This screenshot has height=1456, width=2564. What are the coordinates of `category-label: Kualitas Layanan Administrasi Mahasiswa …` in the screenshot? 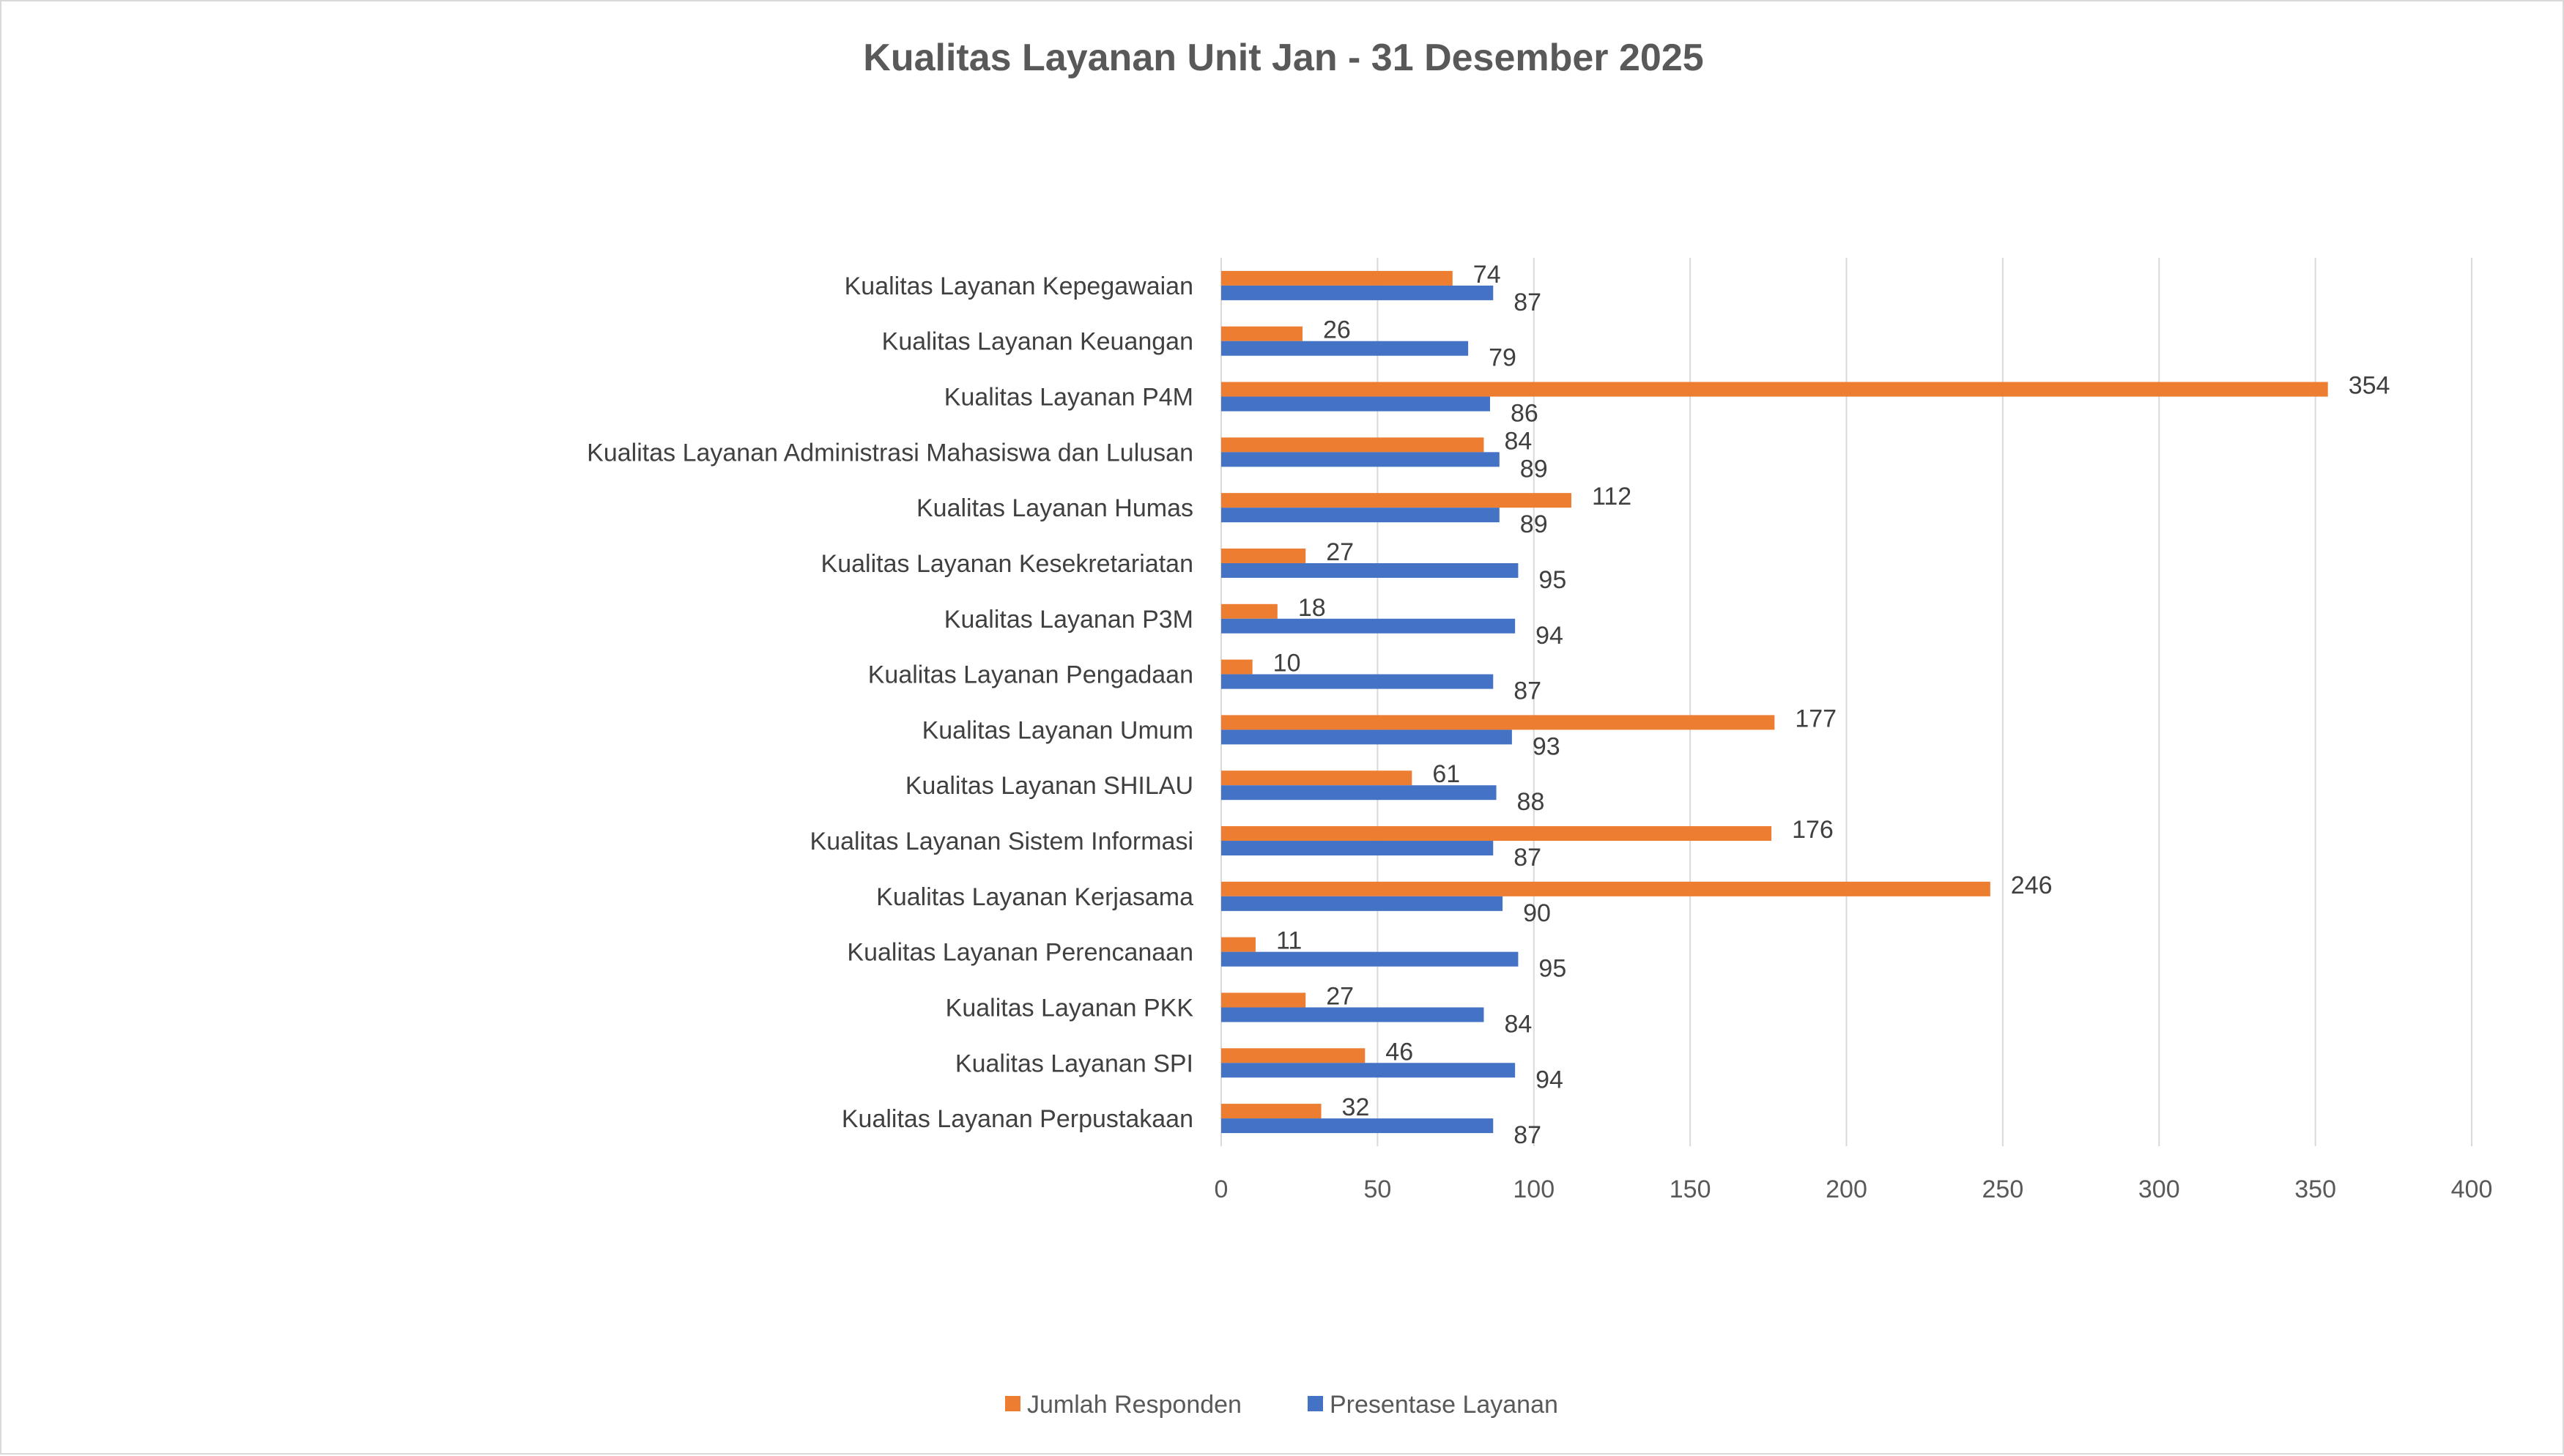 It's located at (890, 453).